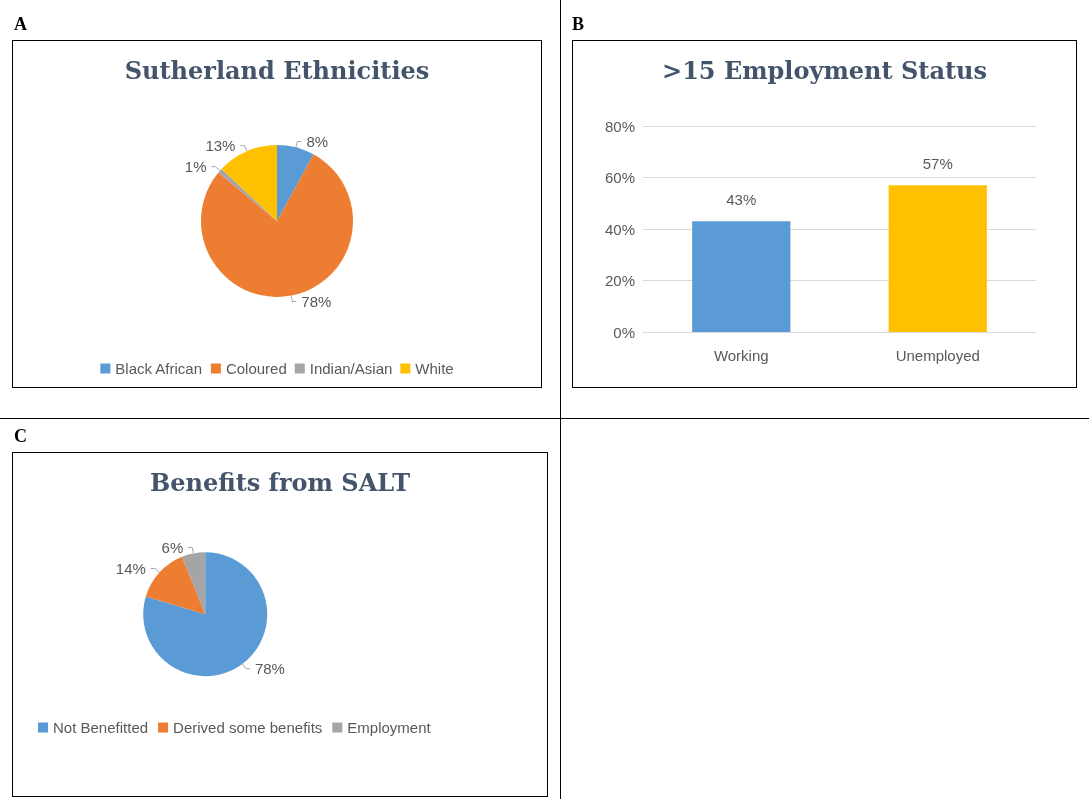 This screenshot has width=1089, height=799. What do you see at coordinates (277, 70) in the screenshot?
I see `chart-title: Sutherland Ethnicities` at bounding box center [277, 70].